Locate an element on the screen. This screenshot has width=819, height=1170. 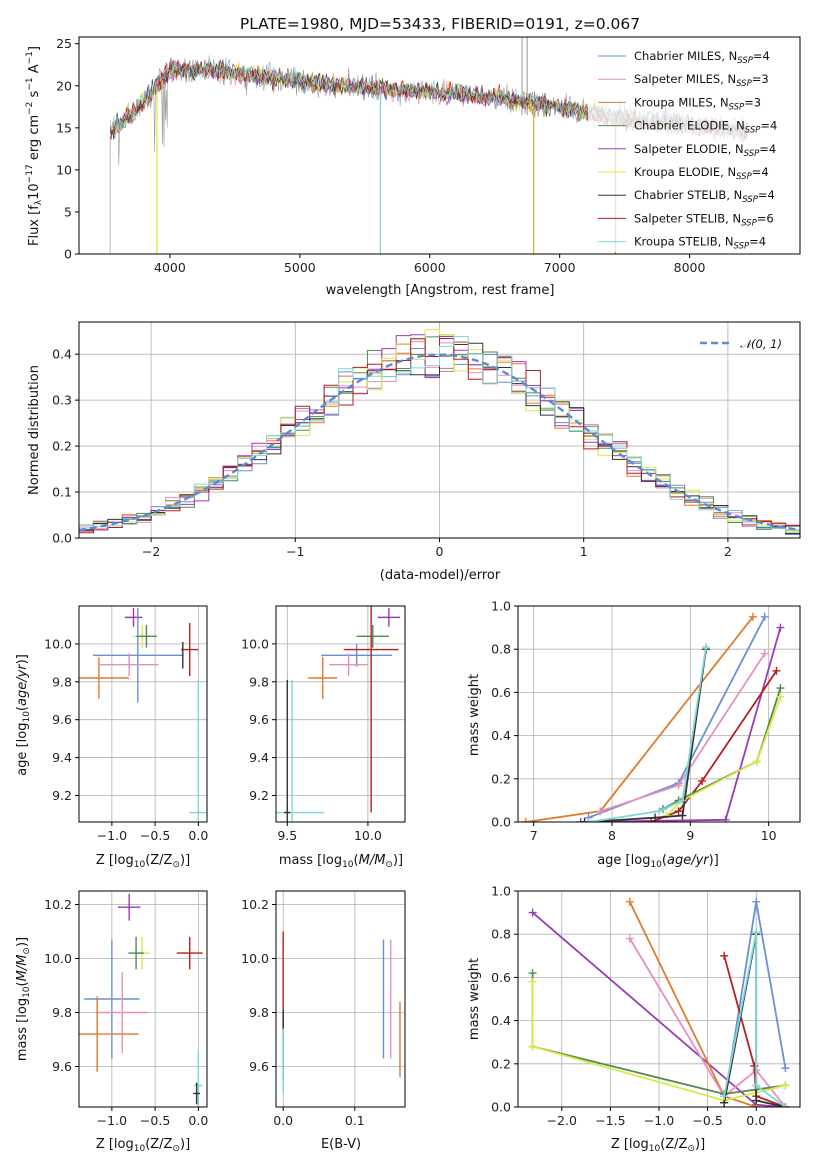
legend-box is located at coordinates (691, 148).